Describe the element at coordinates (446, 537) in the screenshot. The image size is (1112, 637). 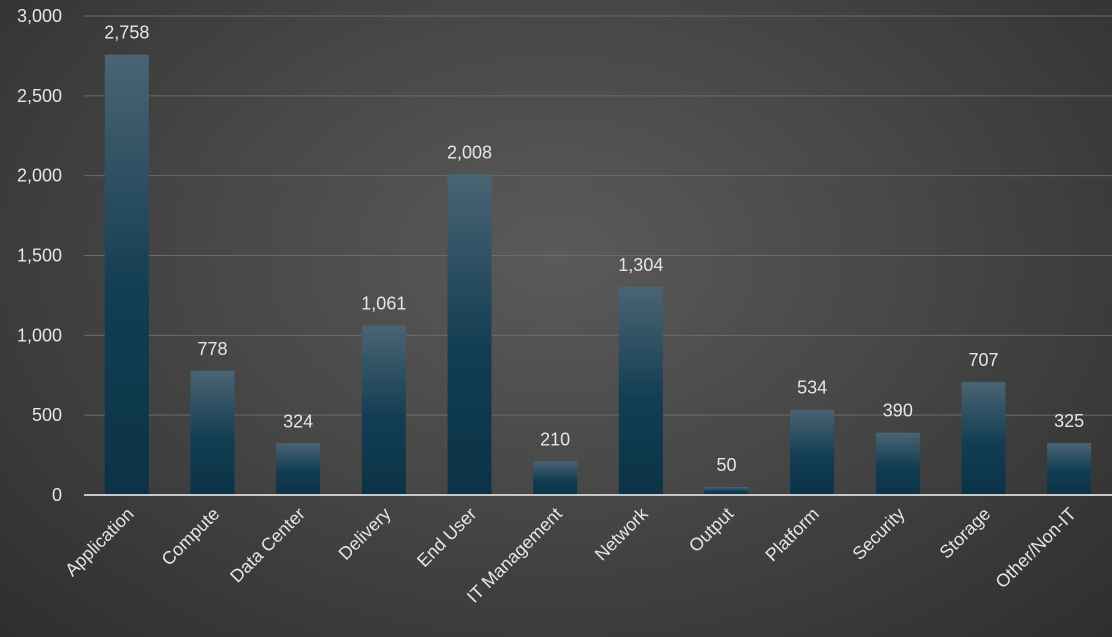
I see `x-tick-label: End User` at that location.